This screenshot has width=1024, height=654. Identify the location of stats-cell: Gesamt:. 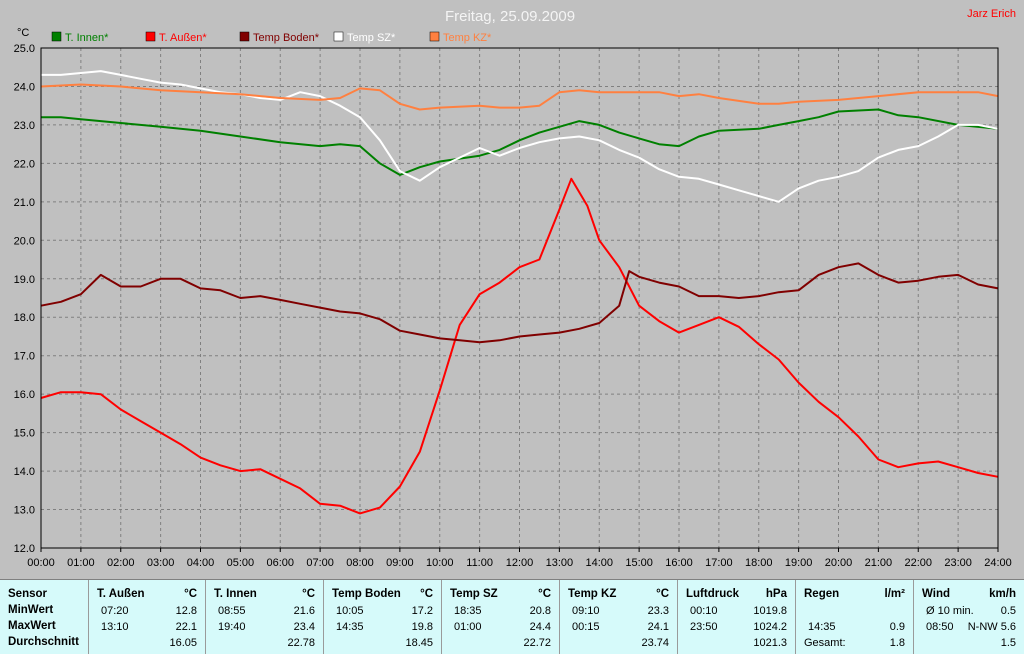
(825, 643).